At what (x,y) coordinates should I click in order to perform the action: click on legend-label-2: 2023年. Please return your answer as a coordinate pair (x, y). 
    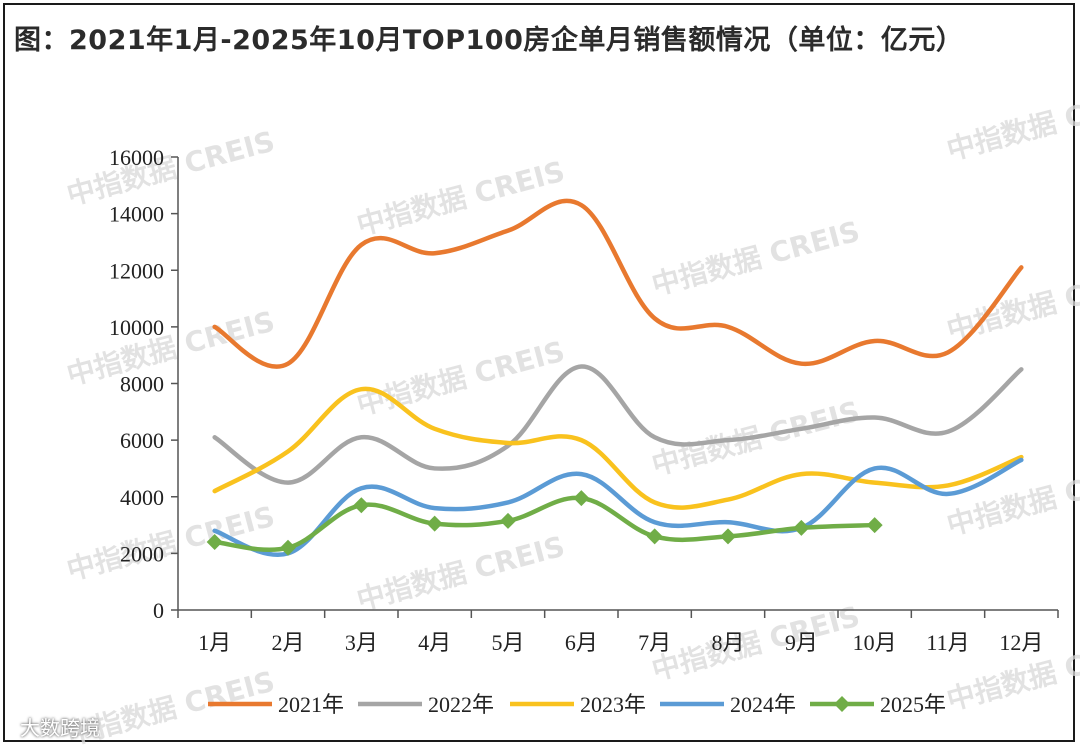
    Looking at the image, I should click on (613, 704).